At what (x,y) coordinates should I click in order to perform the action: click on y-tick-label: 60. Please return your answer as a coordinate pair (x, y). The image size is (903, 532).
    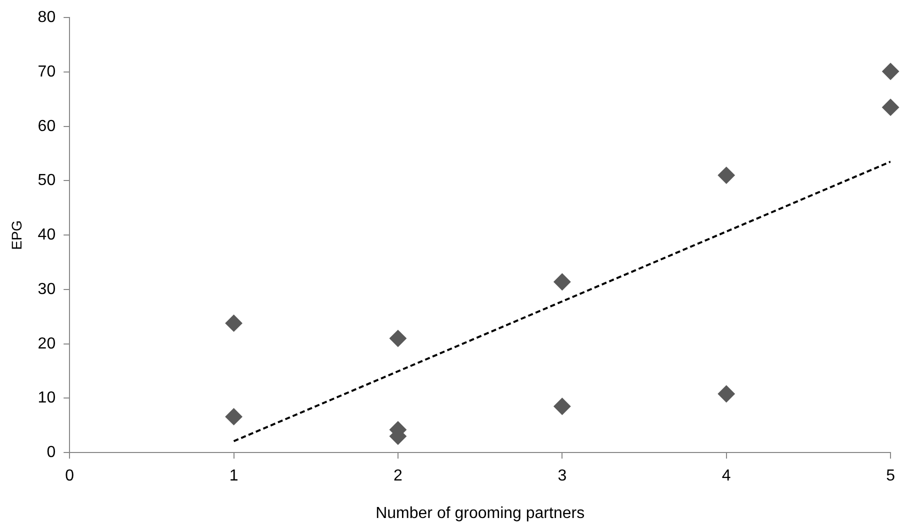
    Looking at the image, I should click on (47, 126).